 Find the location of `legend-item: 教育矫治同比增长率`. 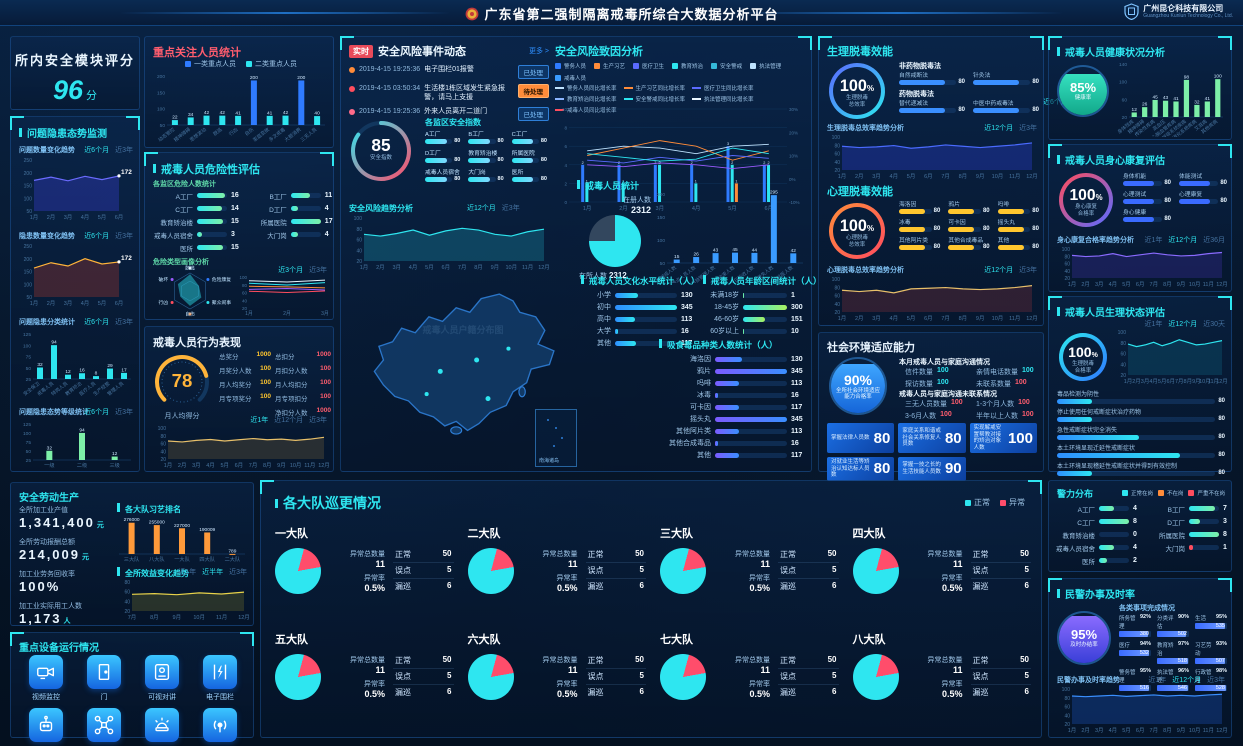

legend-item: 教育矫治同比增长率 is located at coordinates (586, 99).